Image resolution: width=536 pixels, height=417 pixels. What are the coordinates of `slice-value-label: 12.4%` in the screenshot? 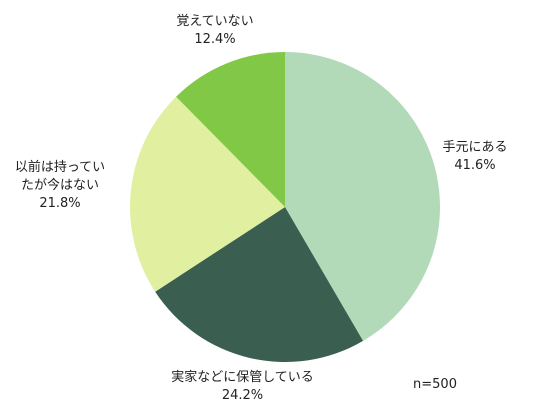 It's located at (215, 39).